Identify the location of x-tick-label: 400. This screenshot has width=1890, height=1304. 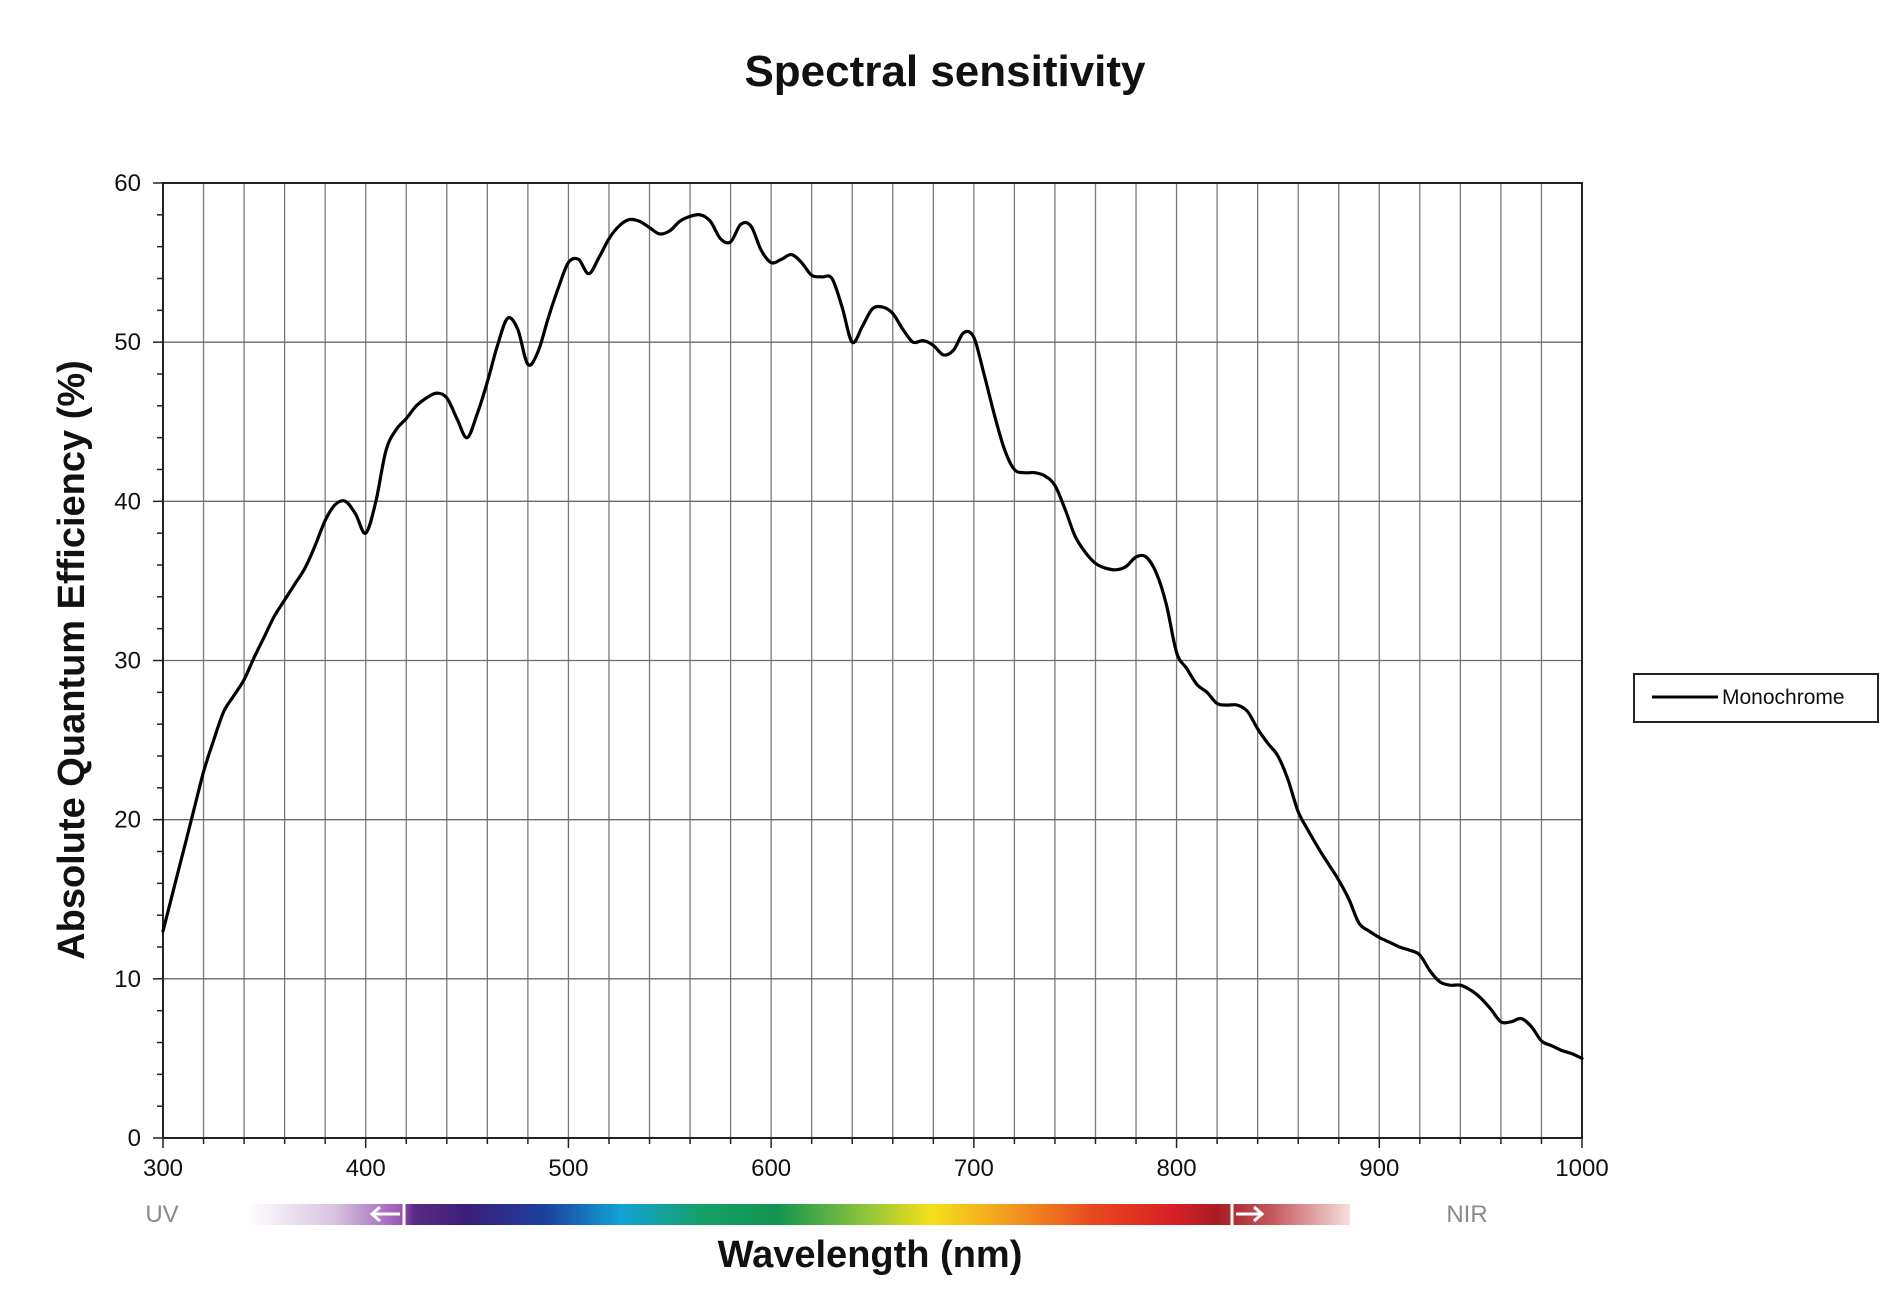
(366, 1168).